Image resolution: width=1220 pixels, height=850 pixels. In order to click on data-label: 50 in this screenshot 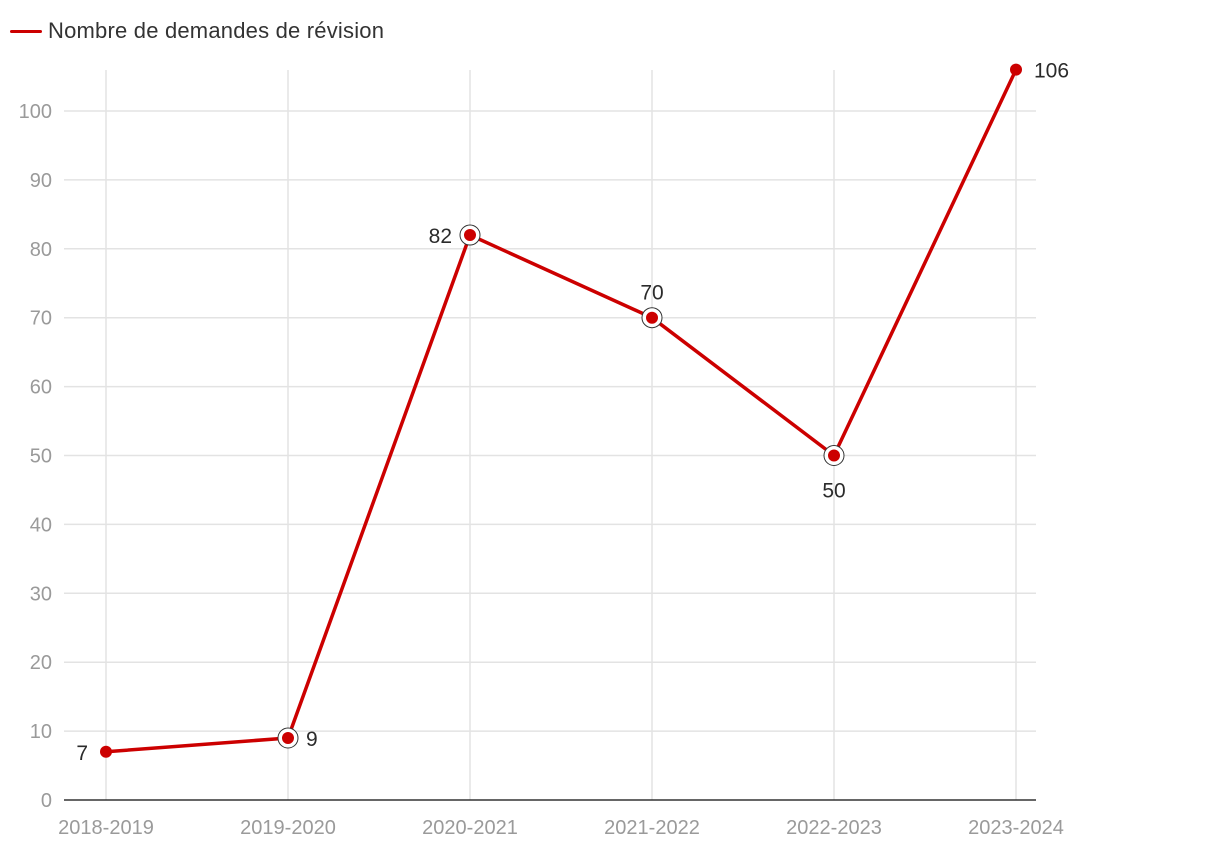, I will do `click(833, 491)`.